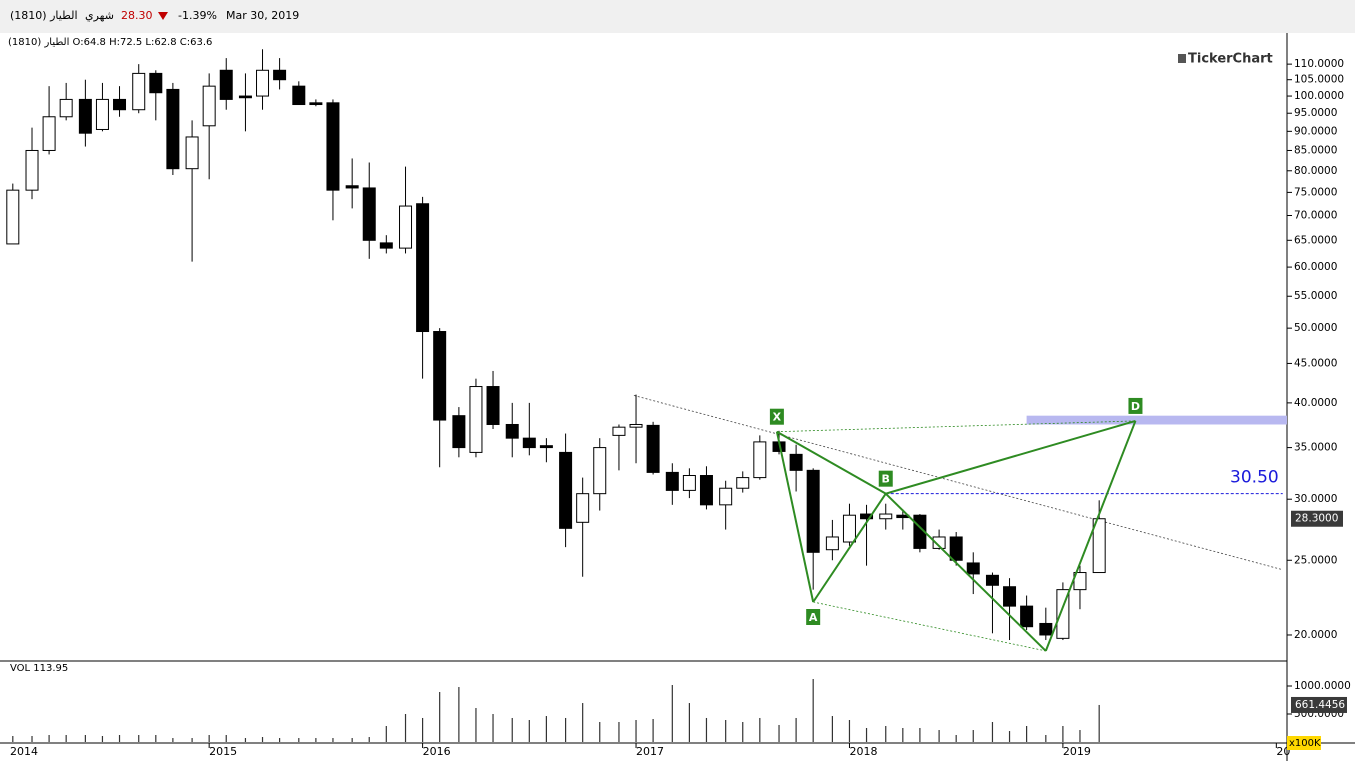 The width and height of the screenshot is (1355, 761). I want to click on y-tick-label: 110.0000, so click(1319, 64).